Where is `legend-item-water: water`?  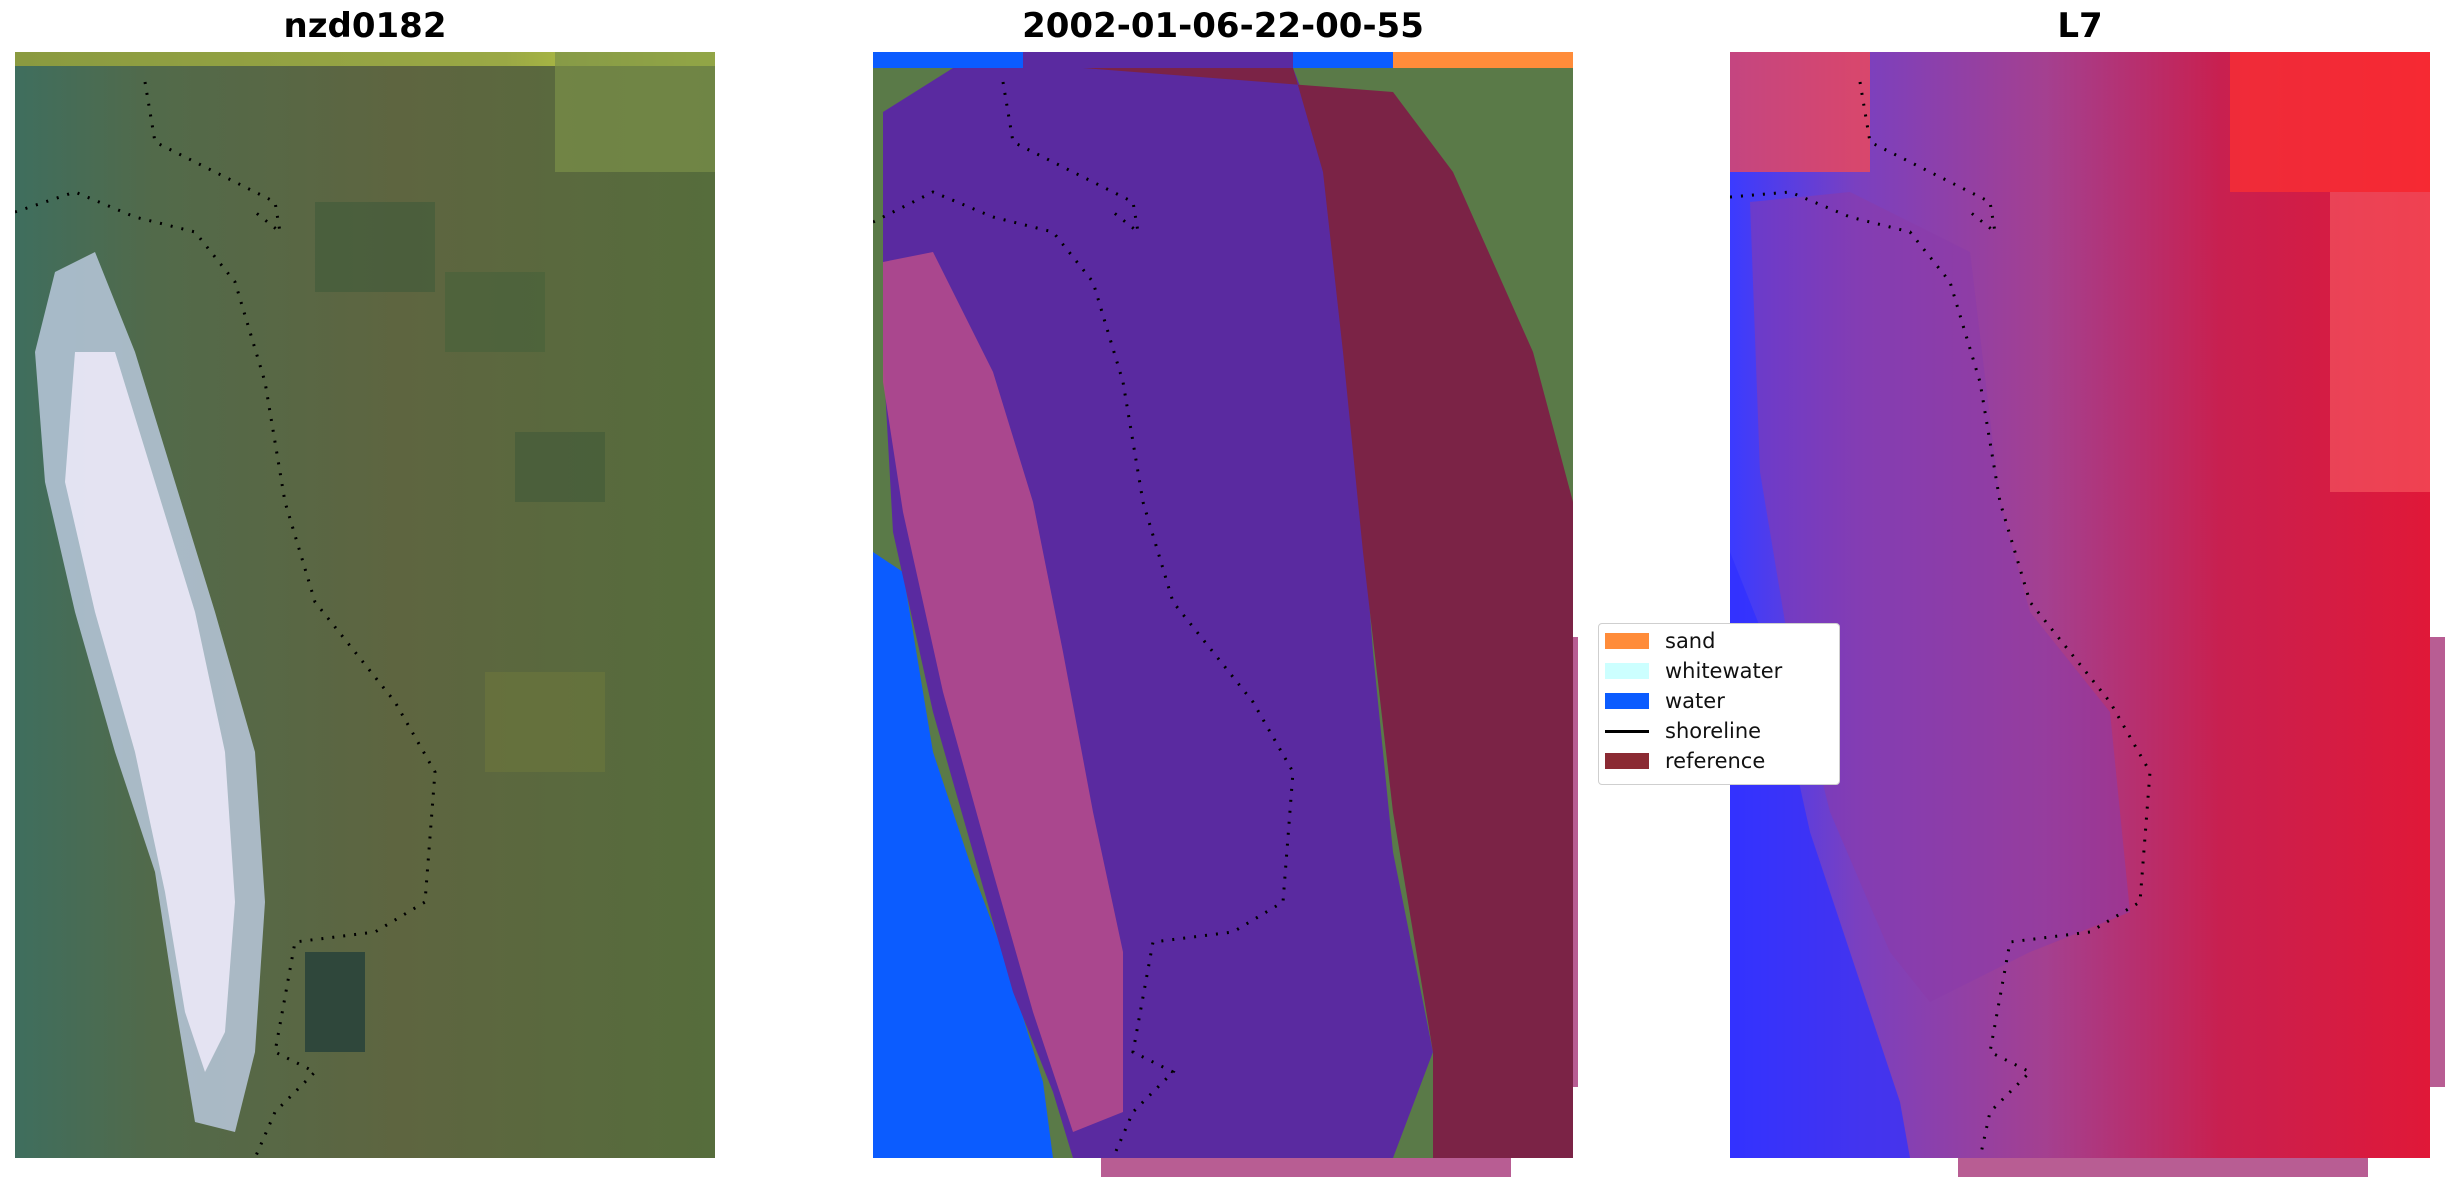
legend-item-water: water is located at coordinates (1665, 701).